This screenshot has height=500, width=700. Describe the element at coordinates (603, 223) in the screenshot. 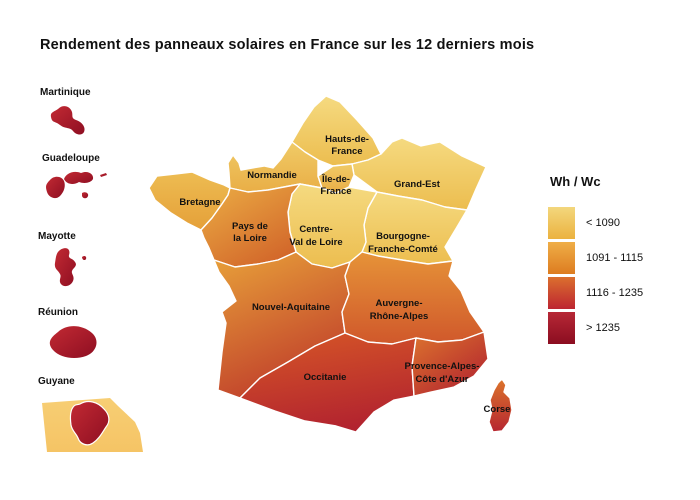

I see `legend-label-1: < 1090` at that location.